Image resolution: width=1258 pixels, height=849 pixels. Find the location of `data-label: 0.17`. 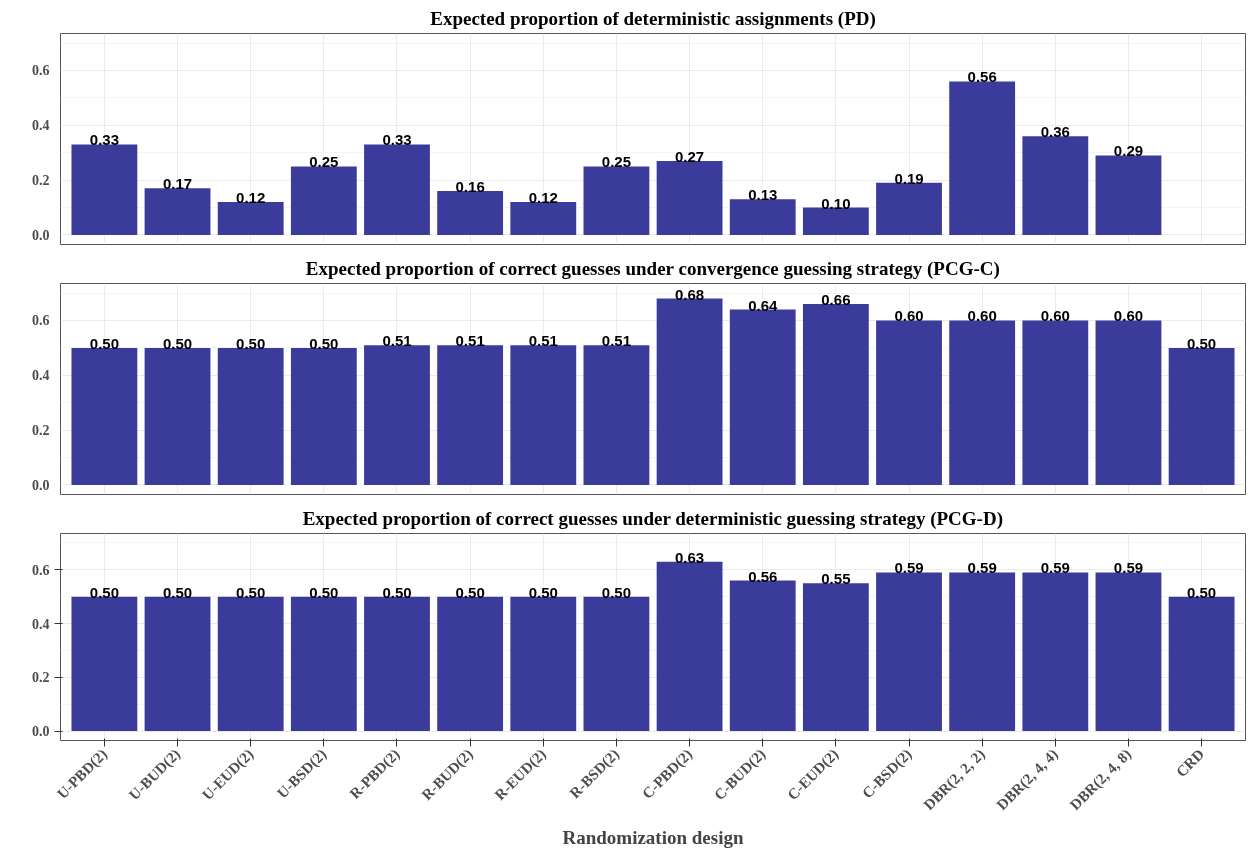

data-label: 0.17 is located at coordinates (177, 184).